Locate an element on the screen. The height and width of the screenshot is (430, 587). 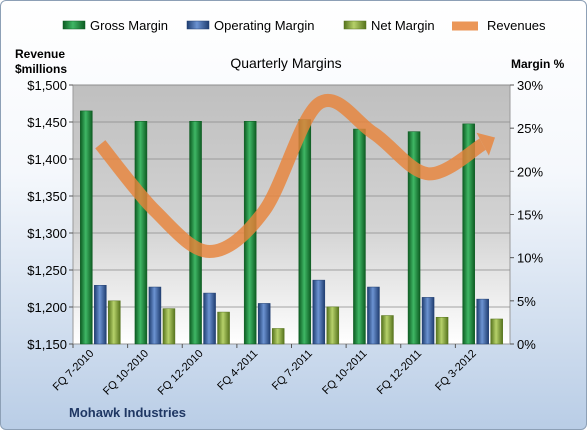
footer-company: Mohawk Industries is located at coordinates (127, 412).